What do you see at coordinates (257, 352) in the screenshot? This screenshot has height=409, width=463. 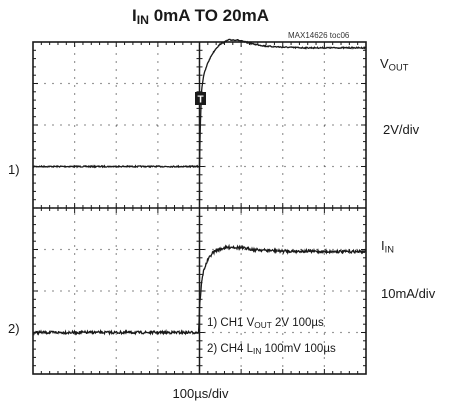 I see `legend-line-2-sub: IN` at bounding box center [257, 352].